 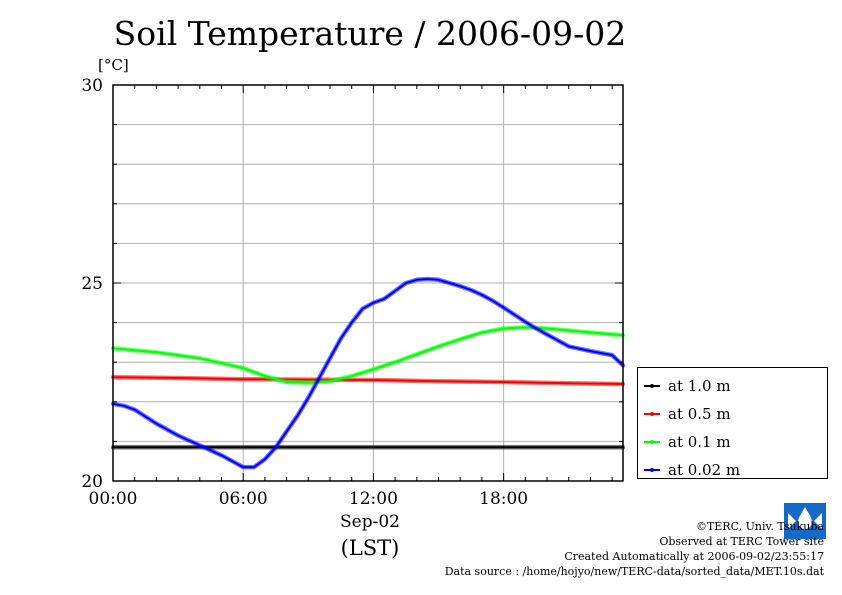 I want to click on terc-logo-icon, so click(x=805, y=521).